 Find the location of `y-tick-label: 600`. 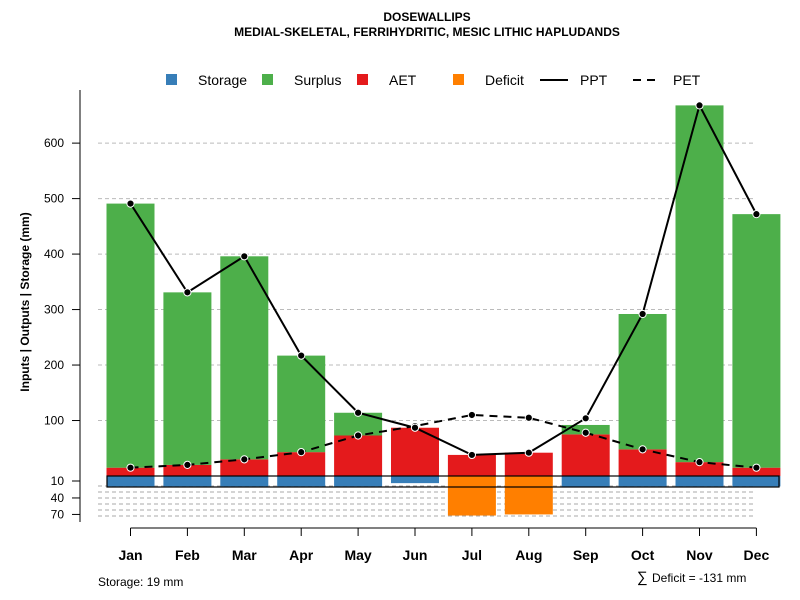

y-tick-label: 600 is located at coordinates (54, 143).